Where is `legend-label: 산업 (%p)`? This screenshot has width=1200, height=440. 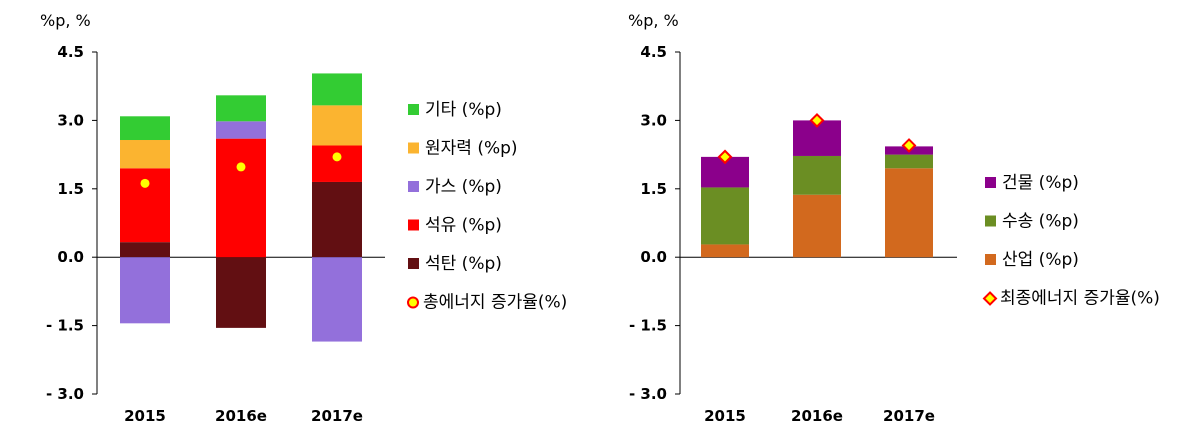 legend-label: 산업 (%p) is located at coordinates (1040, 260).